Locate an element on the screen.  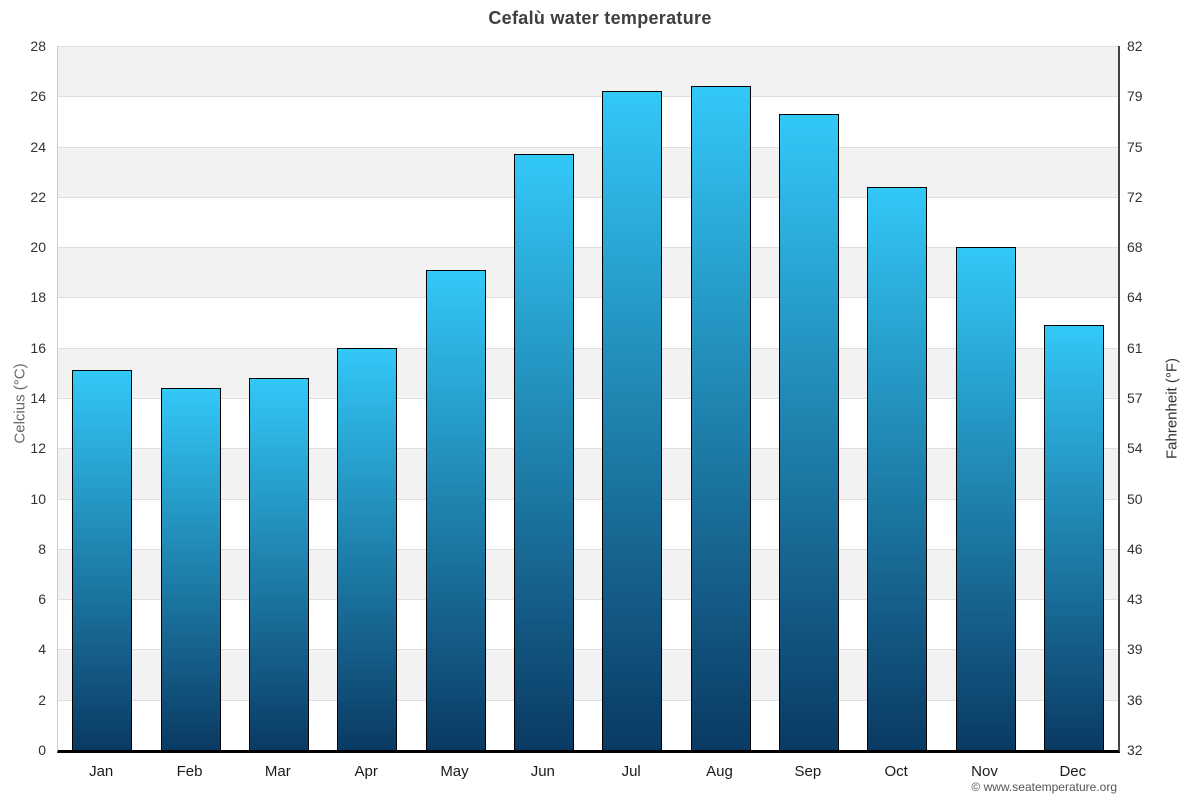
fahrenheit-tick-label: 64 is located at coordinates (1135, 297).